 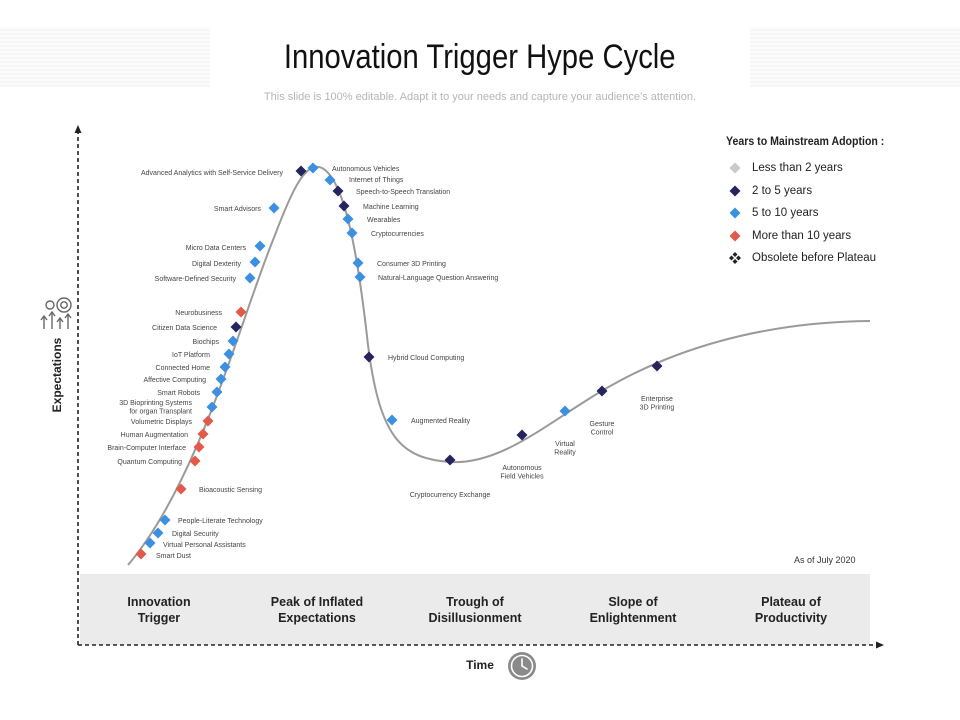 What do you see at coordinates (802, 235) in the screenshot?
I see `legend-label: More than 10 years` at bounding box center [802, 235].